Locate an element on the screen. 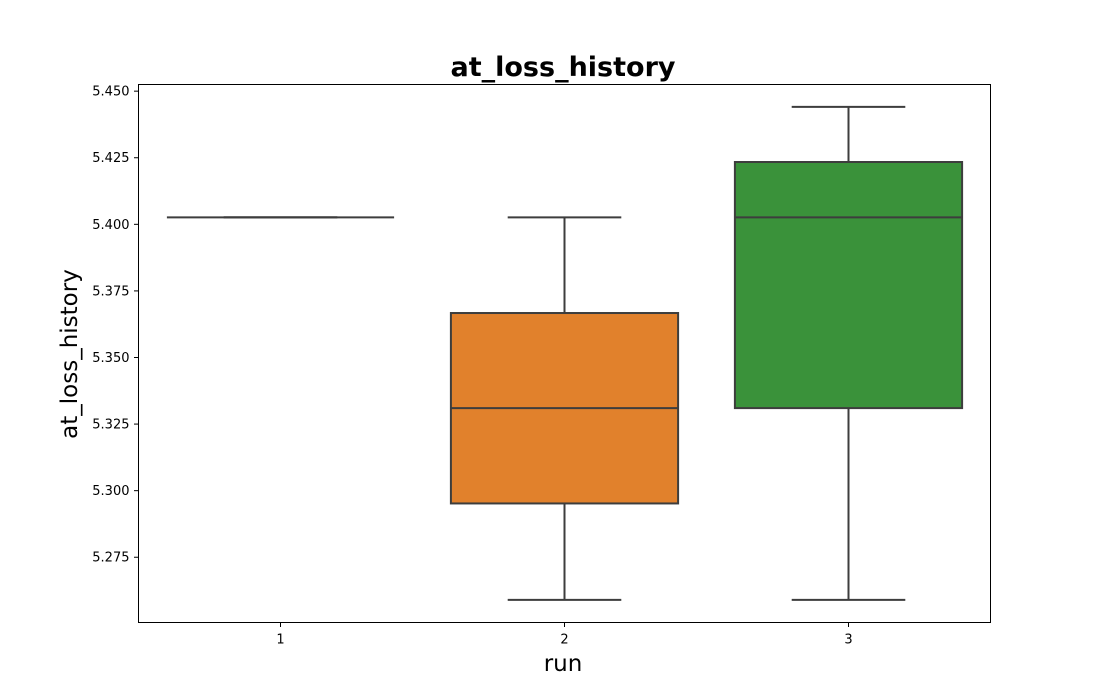 This screenshot has width=1100, height=700. x-tick-label: 3 is located at coordinates (848, 640).